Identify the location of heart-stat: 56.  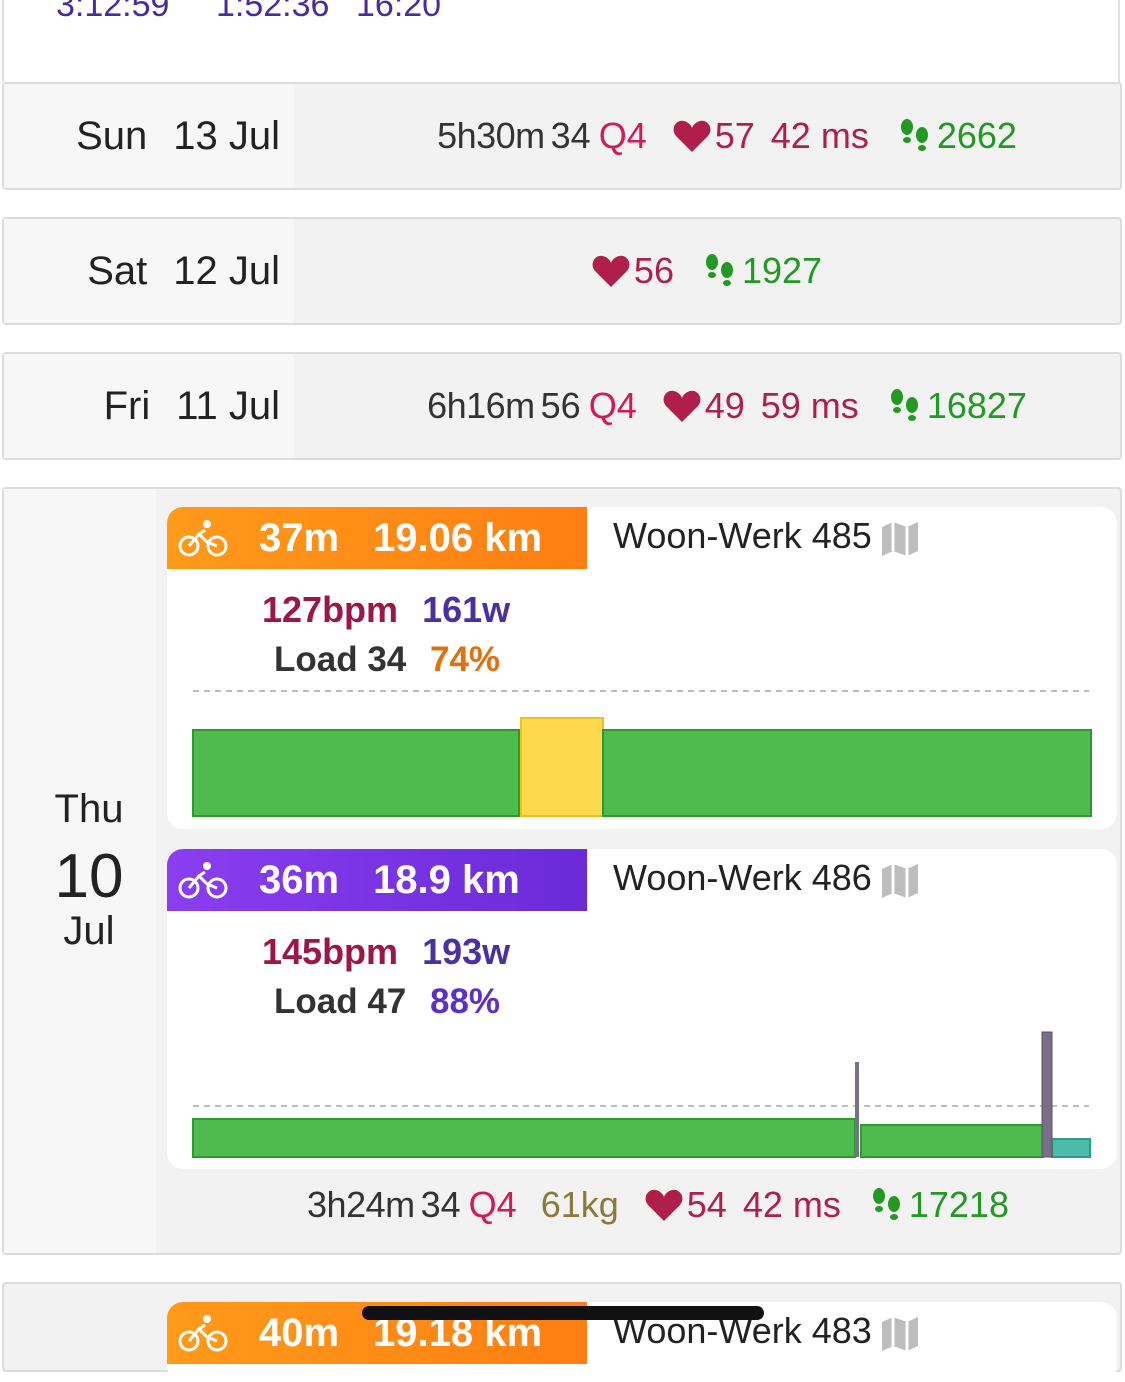
(633, 271).